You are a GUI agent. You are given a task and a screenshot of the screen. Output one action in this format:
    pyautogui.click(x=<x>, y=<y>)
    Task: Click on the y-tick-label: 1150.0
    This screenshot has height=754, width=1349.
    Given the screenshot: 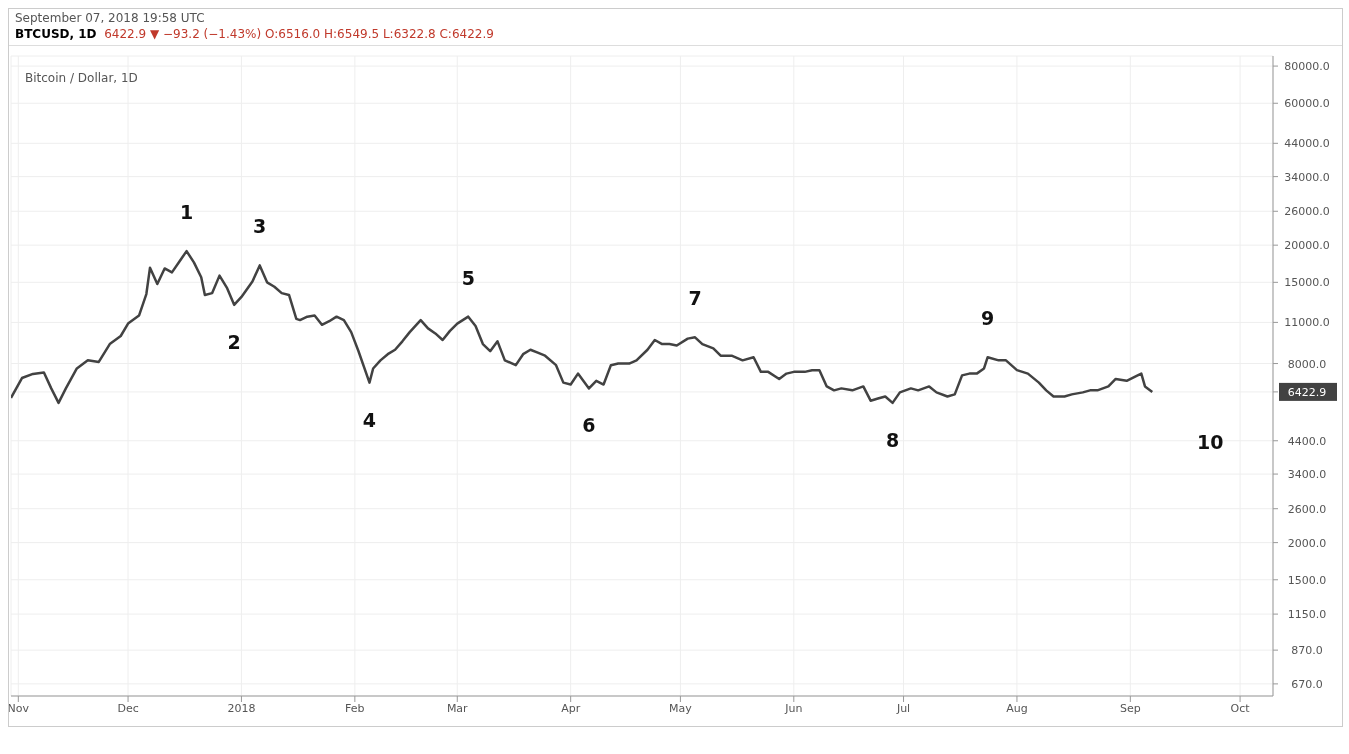 What is the action you would take?
    pyautogui.click(x=1307, y=615)
    